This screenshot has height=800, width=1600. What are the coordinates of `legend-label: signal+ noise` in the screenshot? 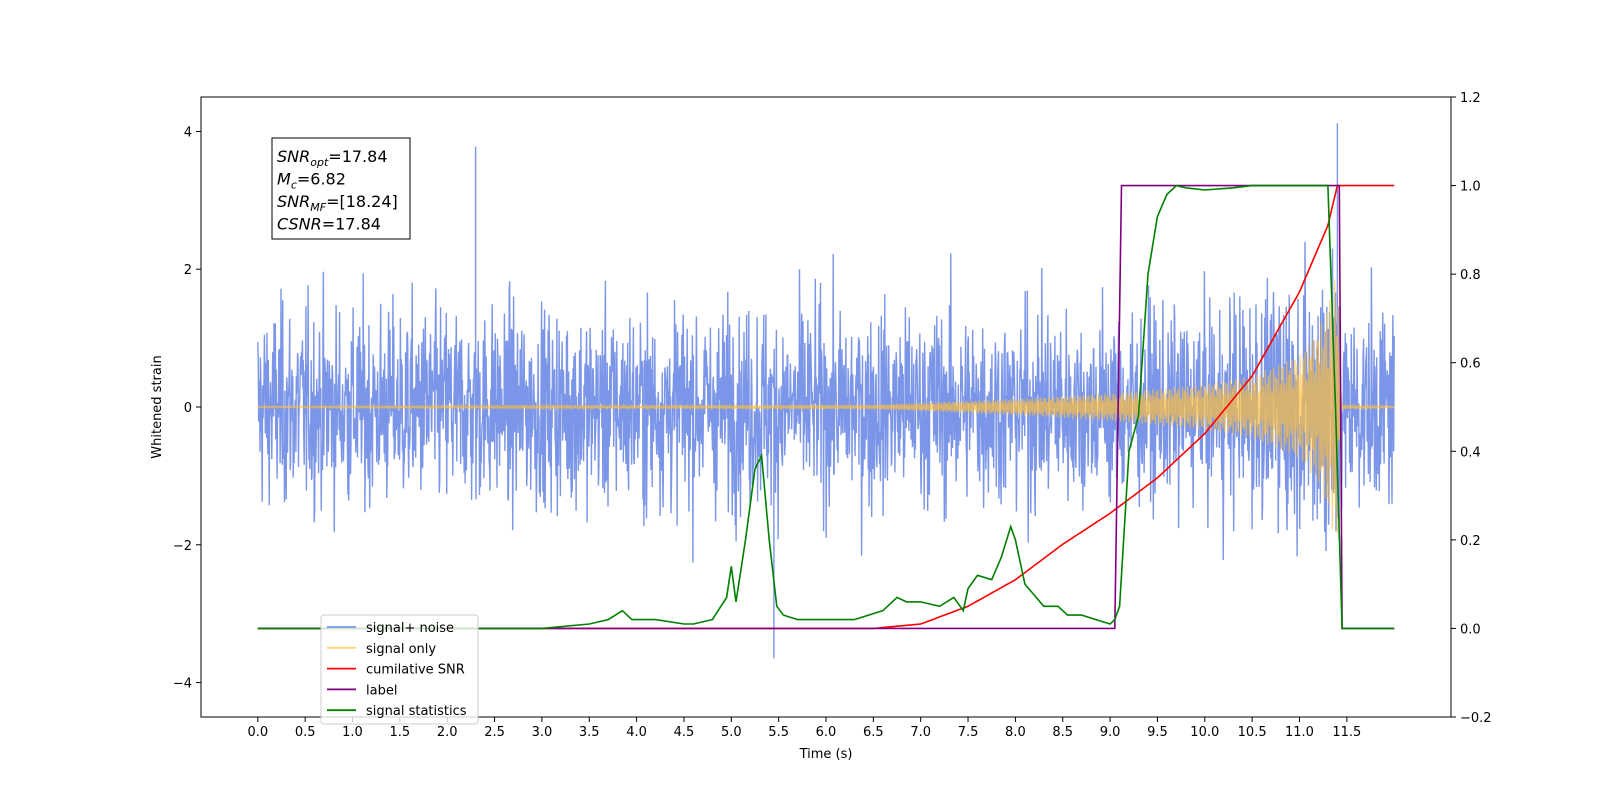 It's located at (410, 628).